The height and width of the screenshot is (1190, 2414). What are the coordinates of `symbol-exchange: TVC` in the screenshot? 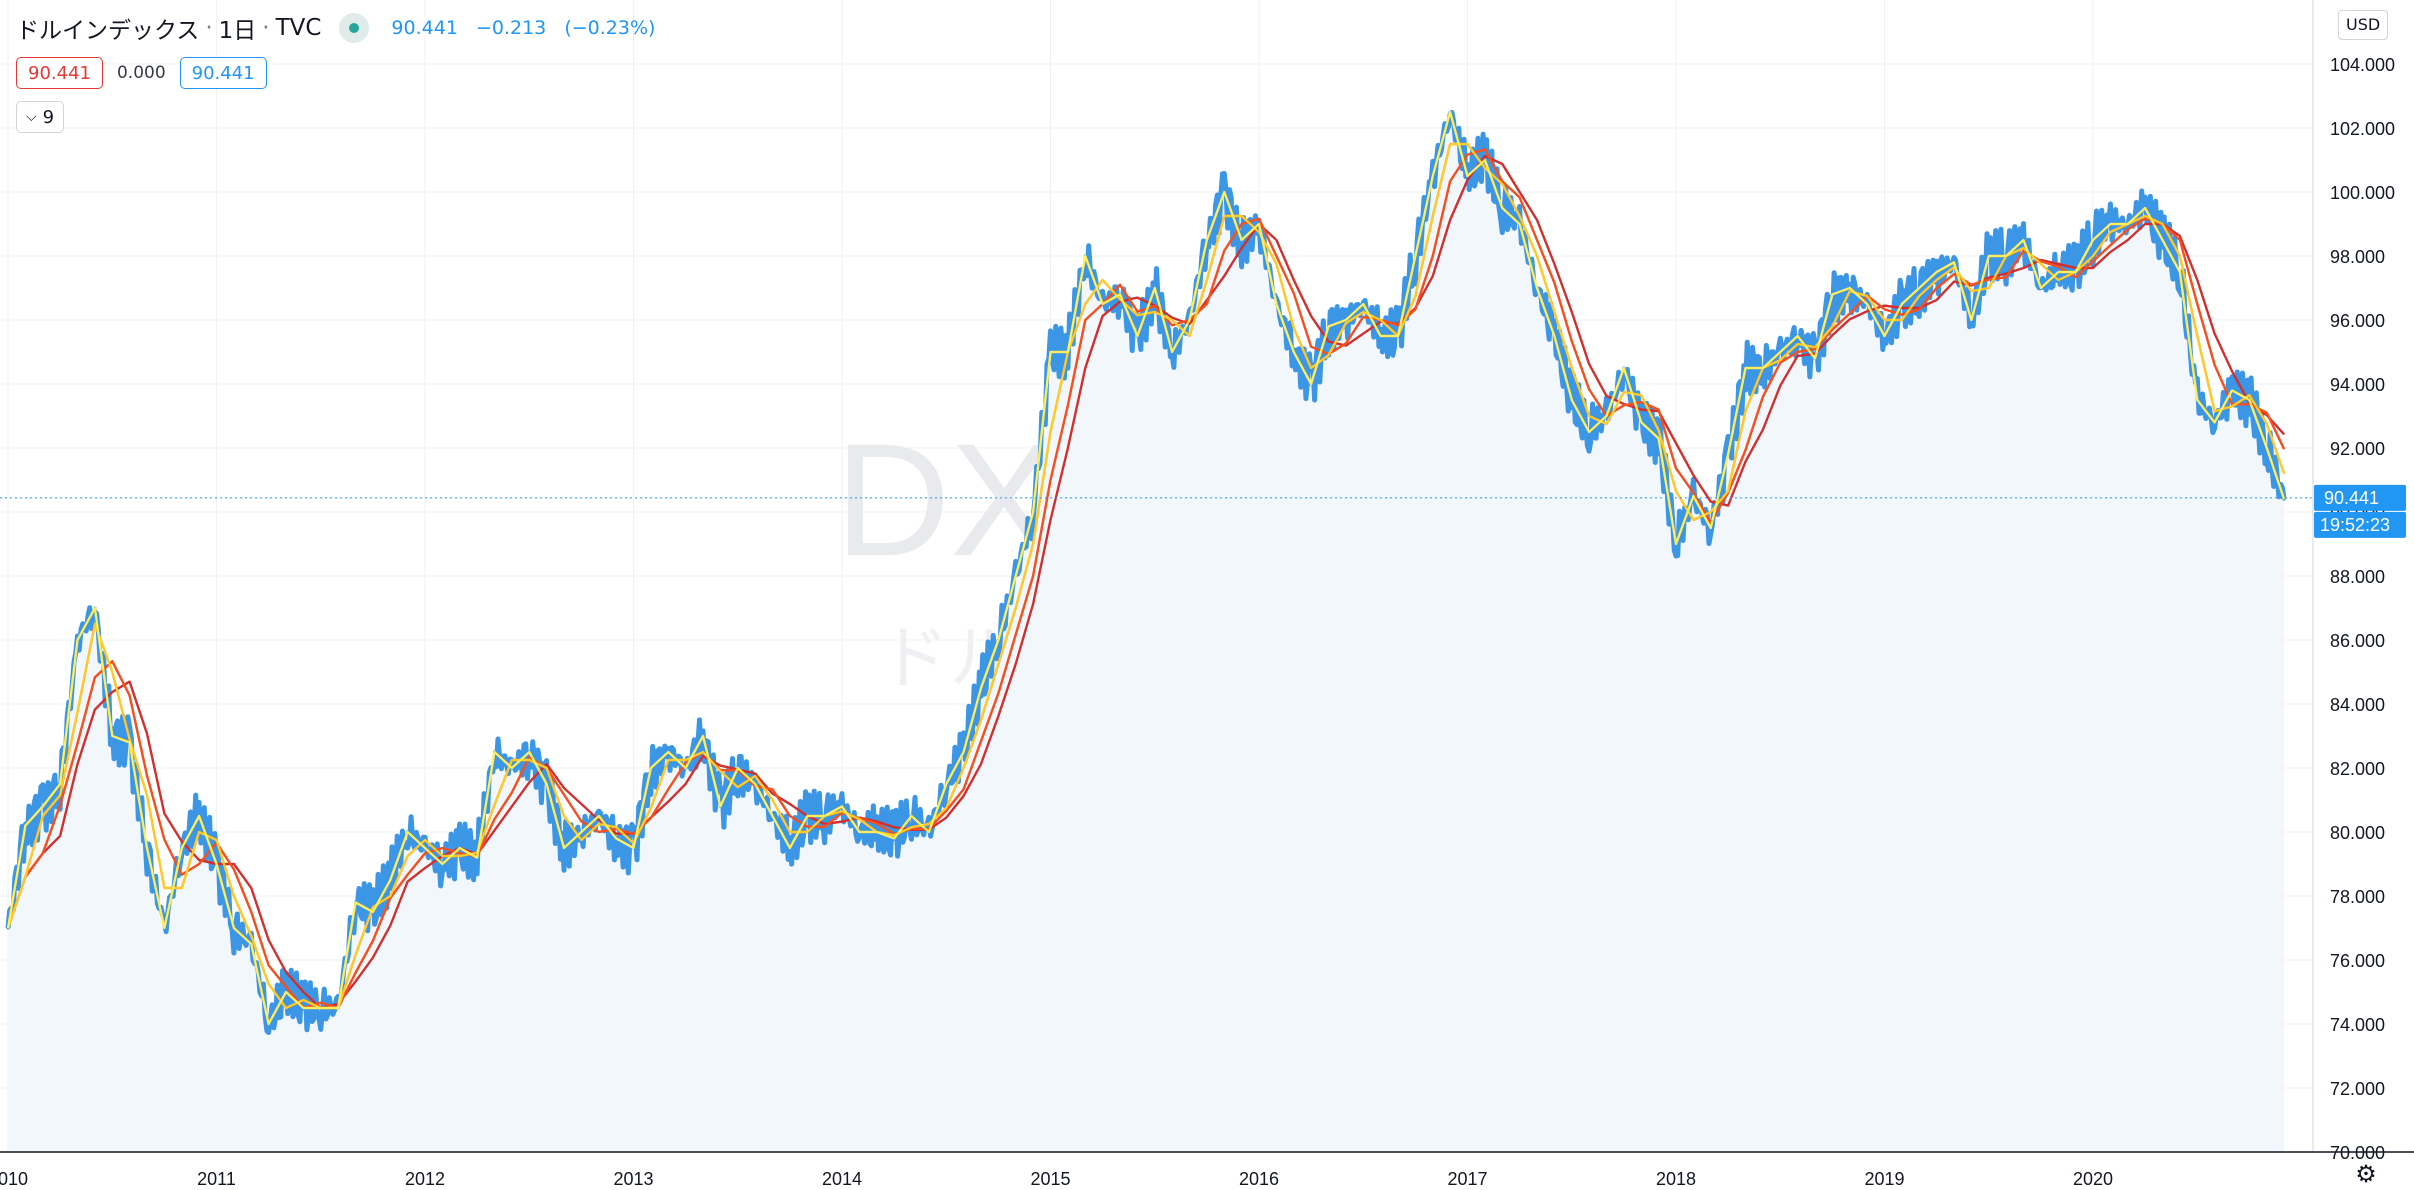 It's located at (298, 28).